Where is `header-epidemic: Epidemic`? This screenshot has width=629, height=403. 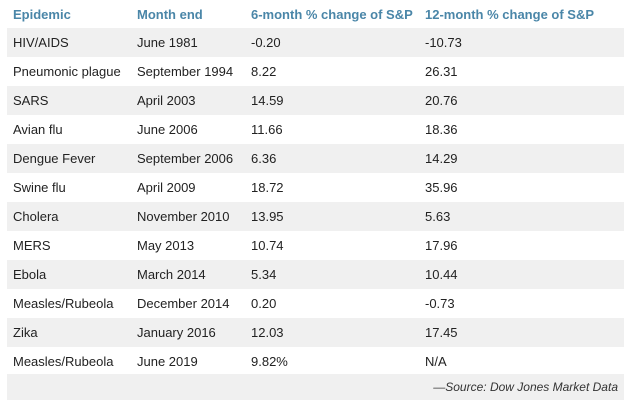
header-epidemic: Epidemic is located at coordinates (42, 14).